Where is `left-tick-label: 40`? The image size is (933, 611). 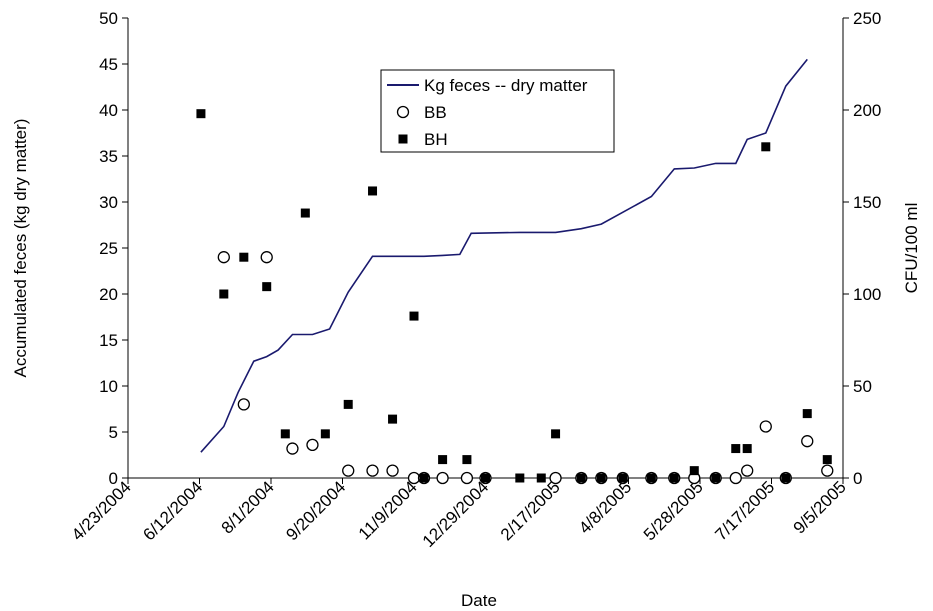
left-tick-label: 40 is located at coordinates (108, 110).